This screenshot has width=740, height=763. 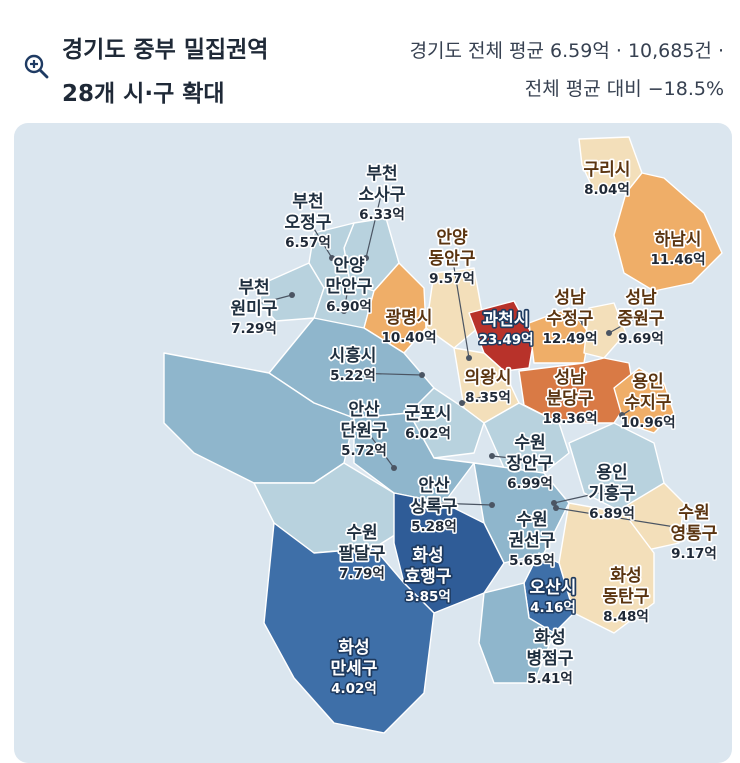 I want to click on region-27-value-label: 4.02억, so click(x=354, y=689).